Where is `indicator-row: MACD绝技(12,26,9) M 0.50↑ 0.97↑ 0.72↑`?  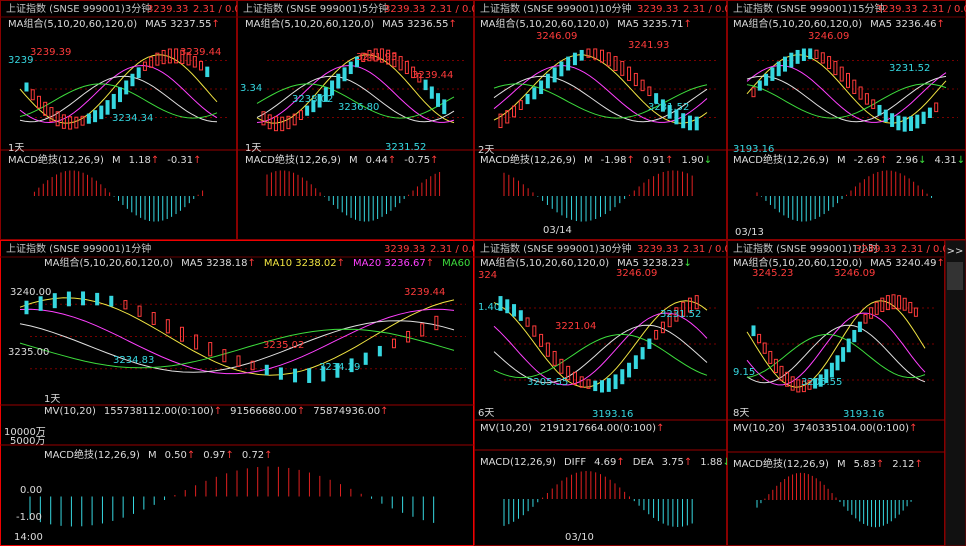
indicator-row: MACD绝技(12,26,9) M 0.50↑ 0.97↑ 0.72↑ is located at coordinates (158, 454).